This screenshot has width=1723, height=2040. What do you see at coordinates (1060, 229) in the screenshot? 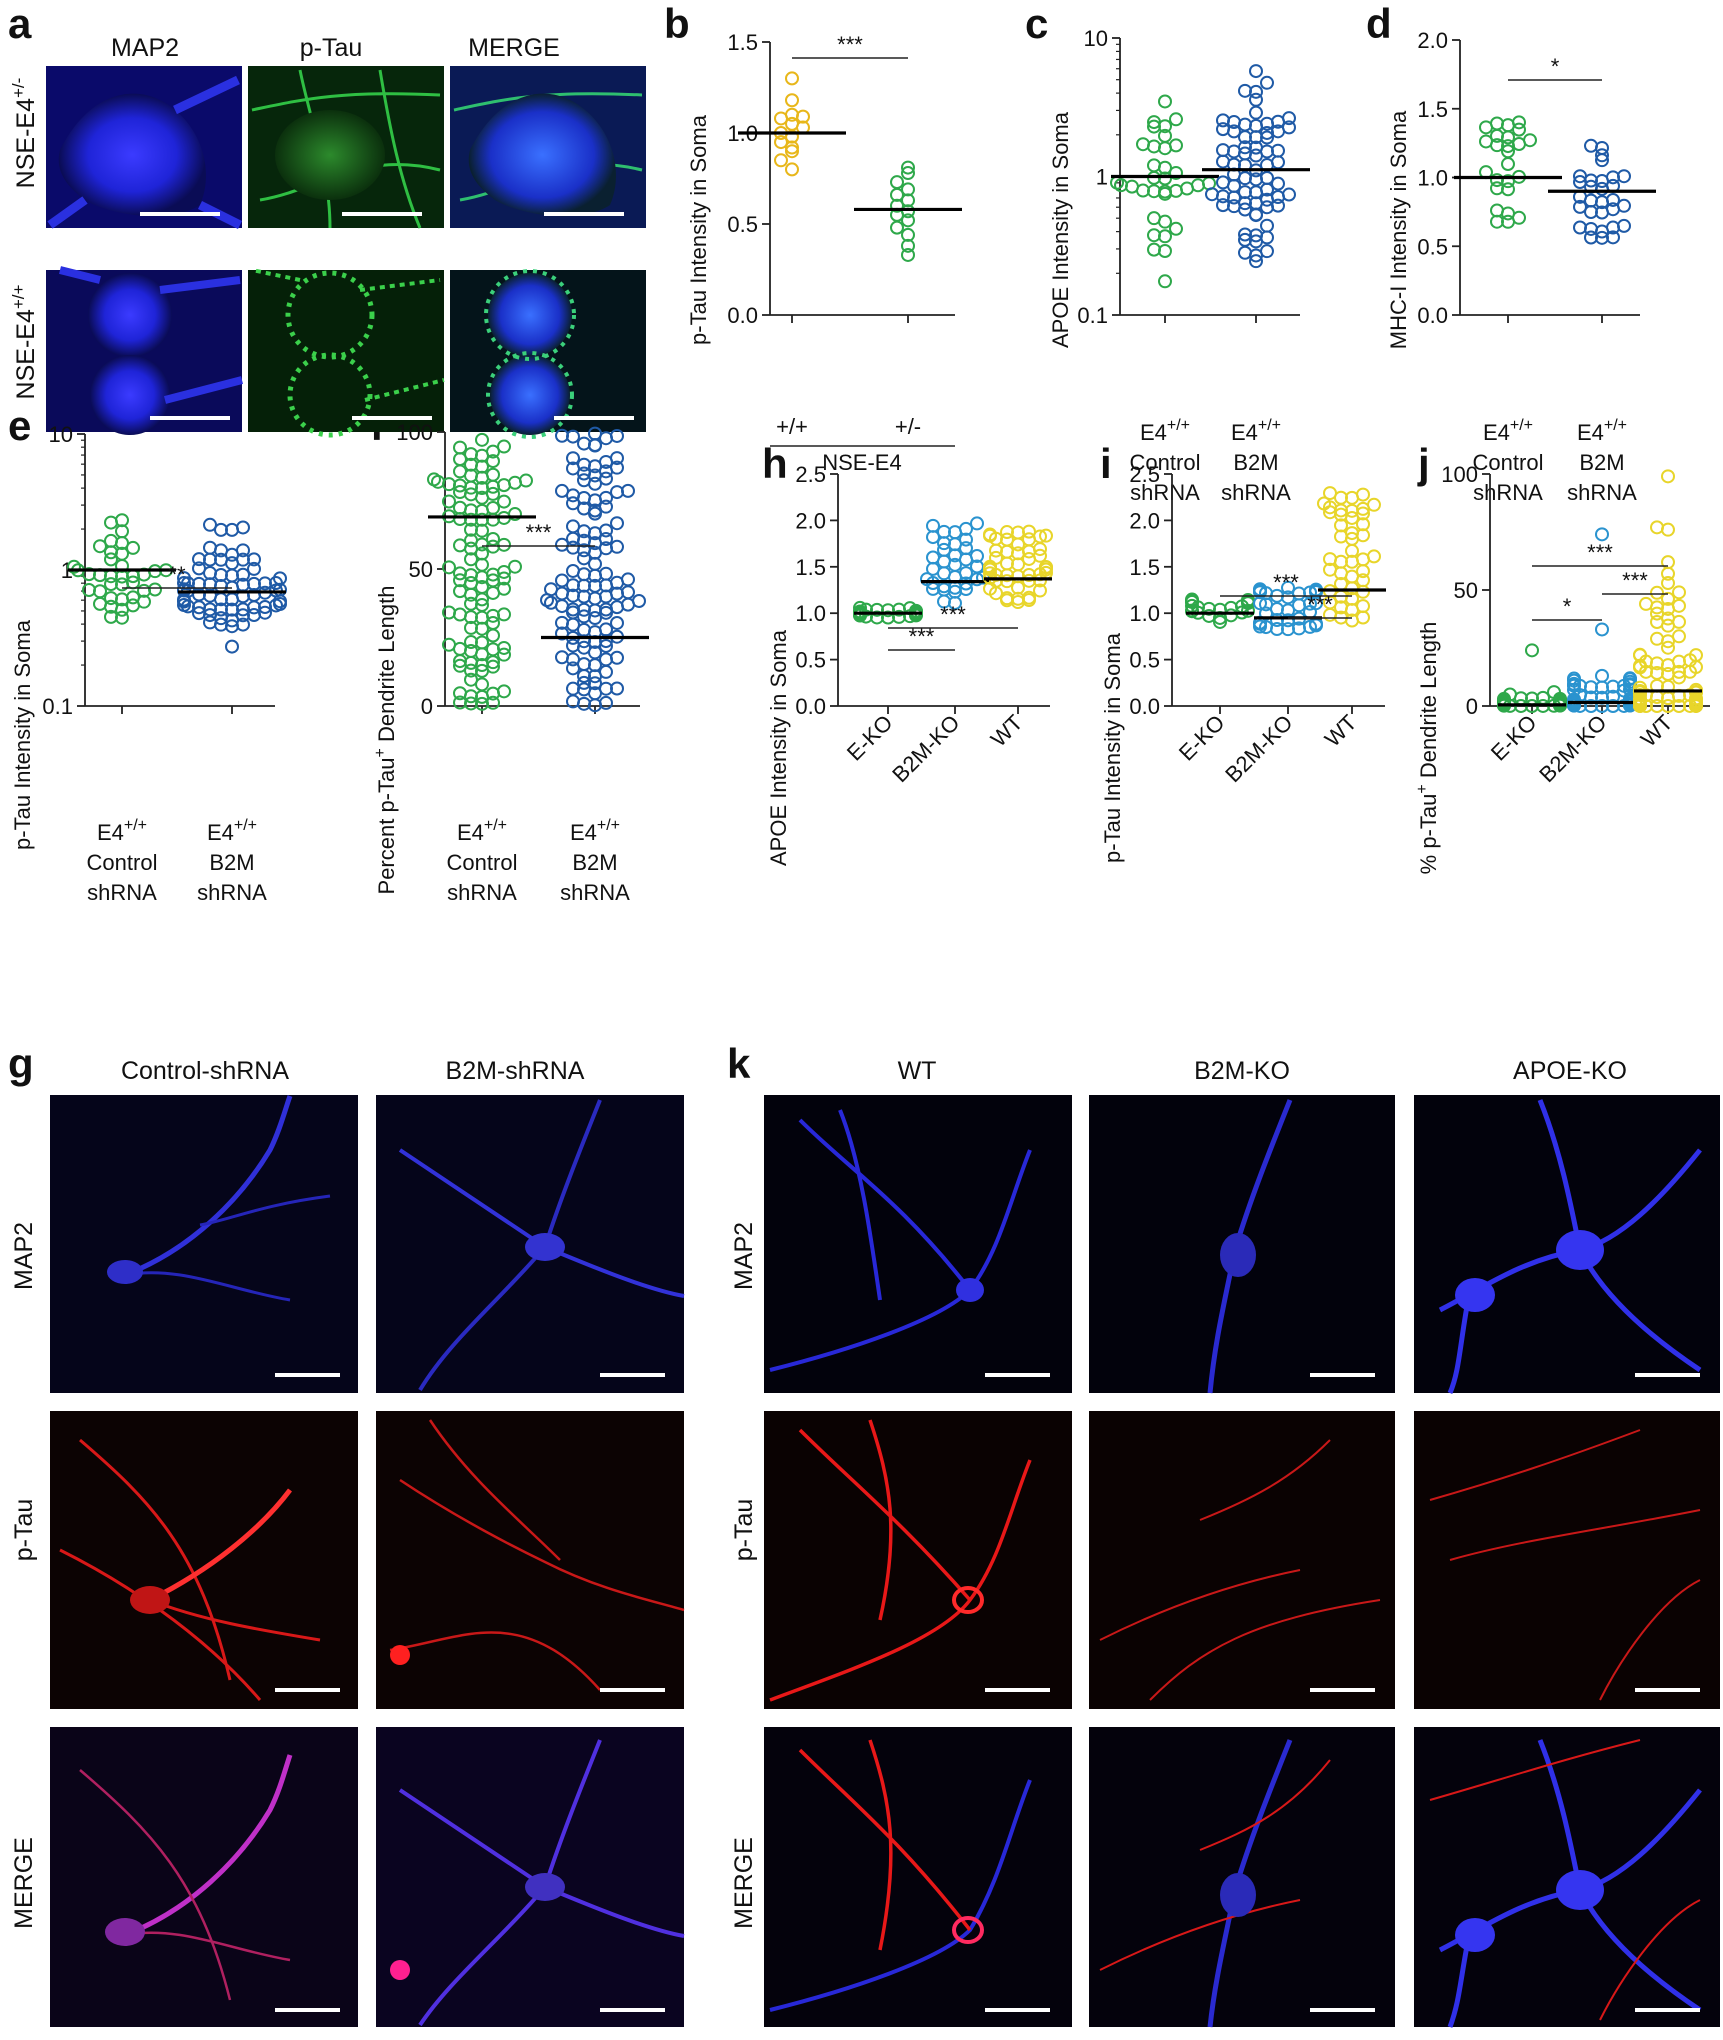
I see `chart-c-ylabel: APOE Intensity in Soma` at bounding box center [1060, 229].